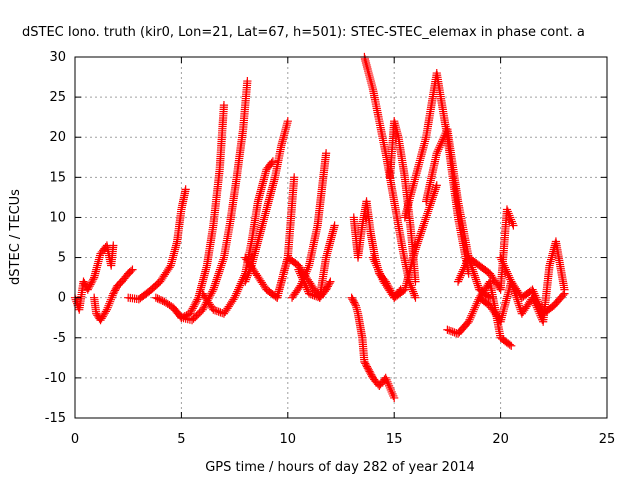 The width and height of the screenshot is (640, 480). Describe the element at coordinates (15, 237) in the screenshot. I see `y-axis-label: dSTEC / TECUs` at that location.